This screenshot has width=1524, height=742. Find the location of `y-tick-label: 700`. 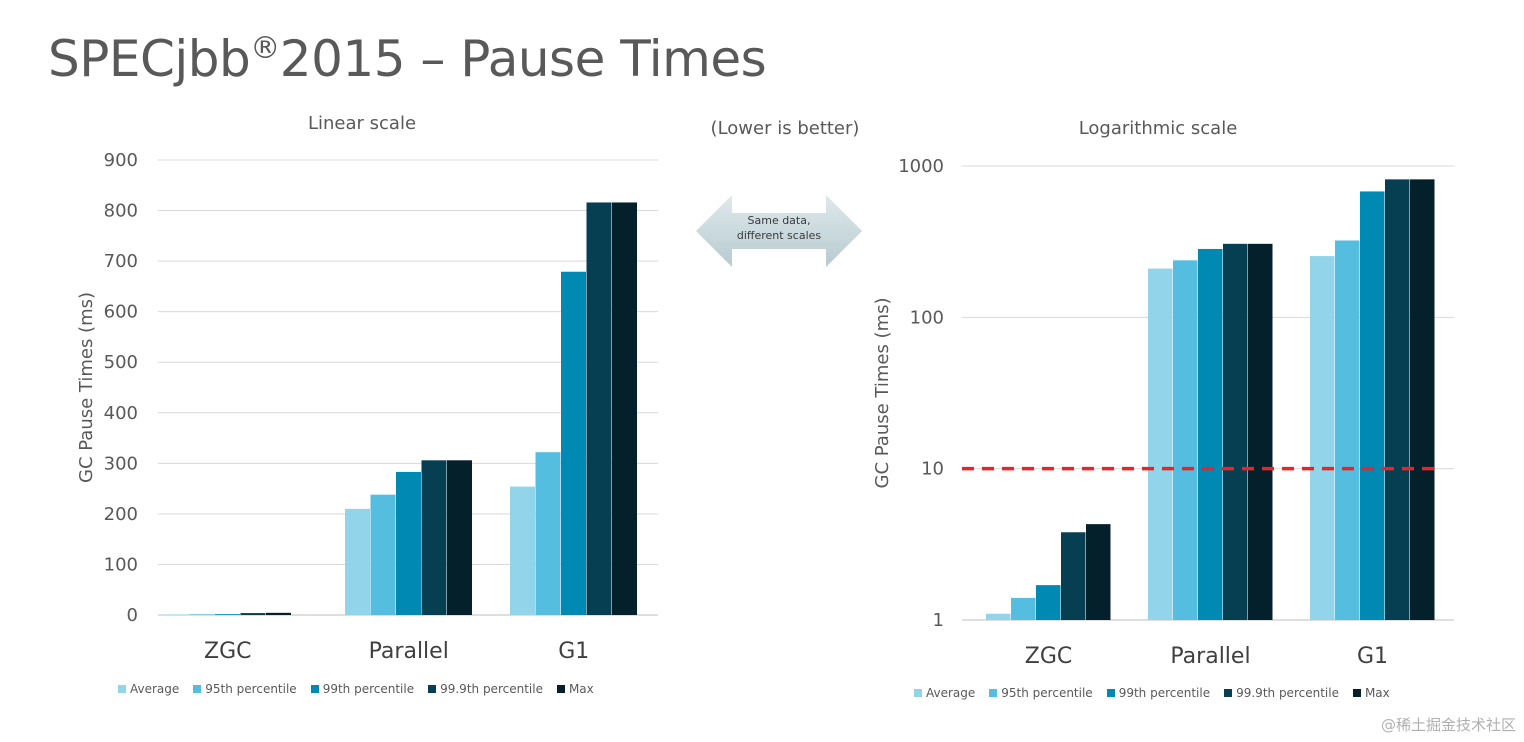

y-tick-label: 700 is located at coordinates (121, 261).